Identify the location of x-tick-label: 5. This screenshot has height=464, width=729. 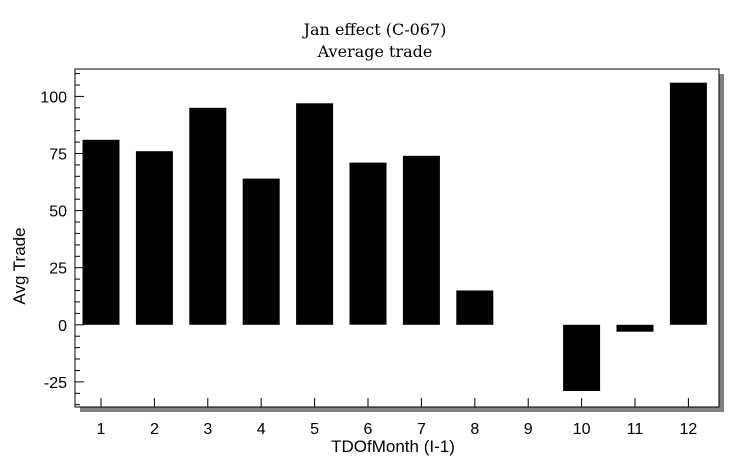
(314, 429).